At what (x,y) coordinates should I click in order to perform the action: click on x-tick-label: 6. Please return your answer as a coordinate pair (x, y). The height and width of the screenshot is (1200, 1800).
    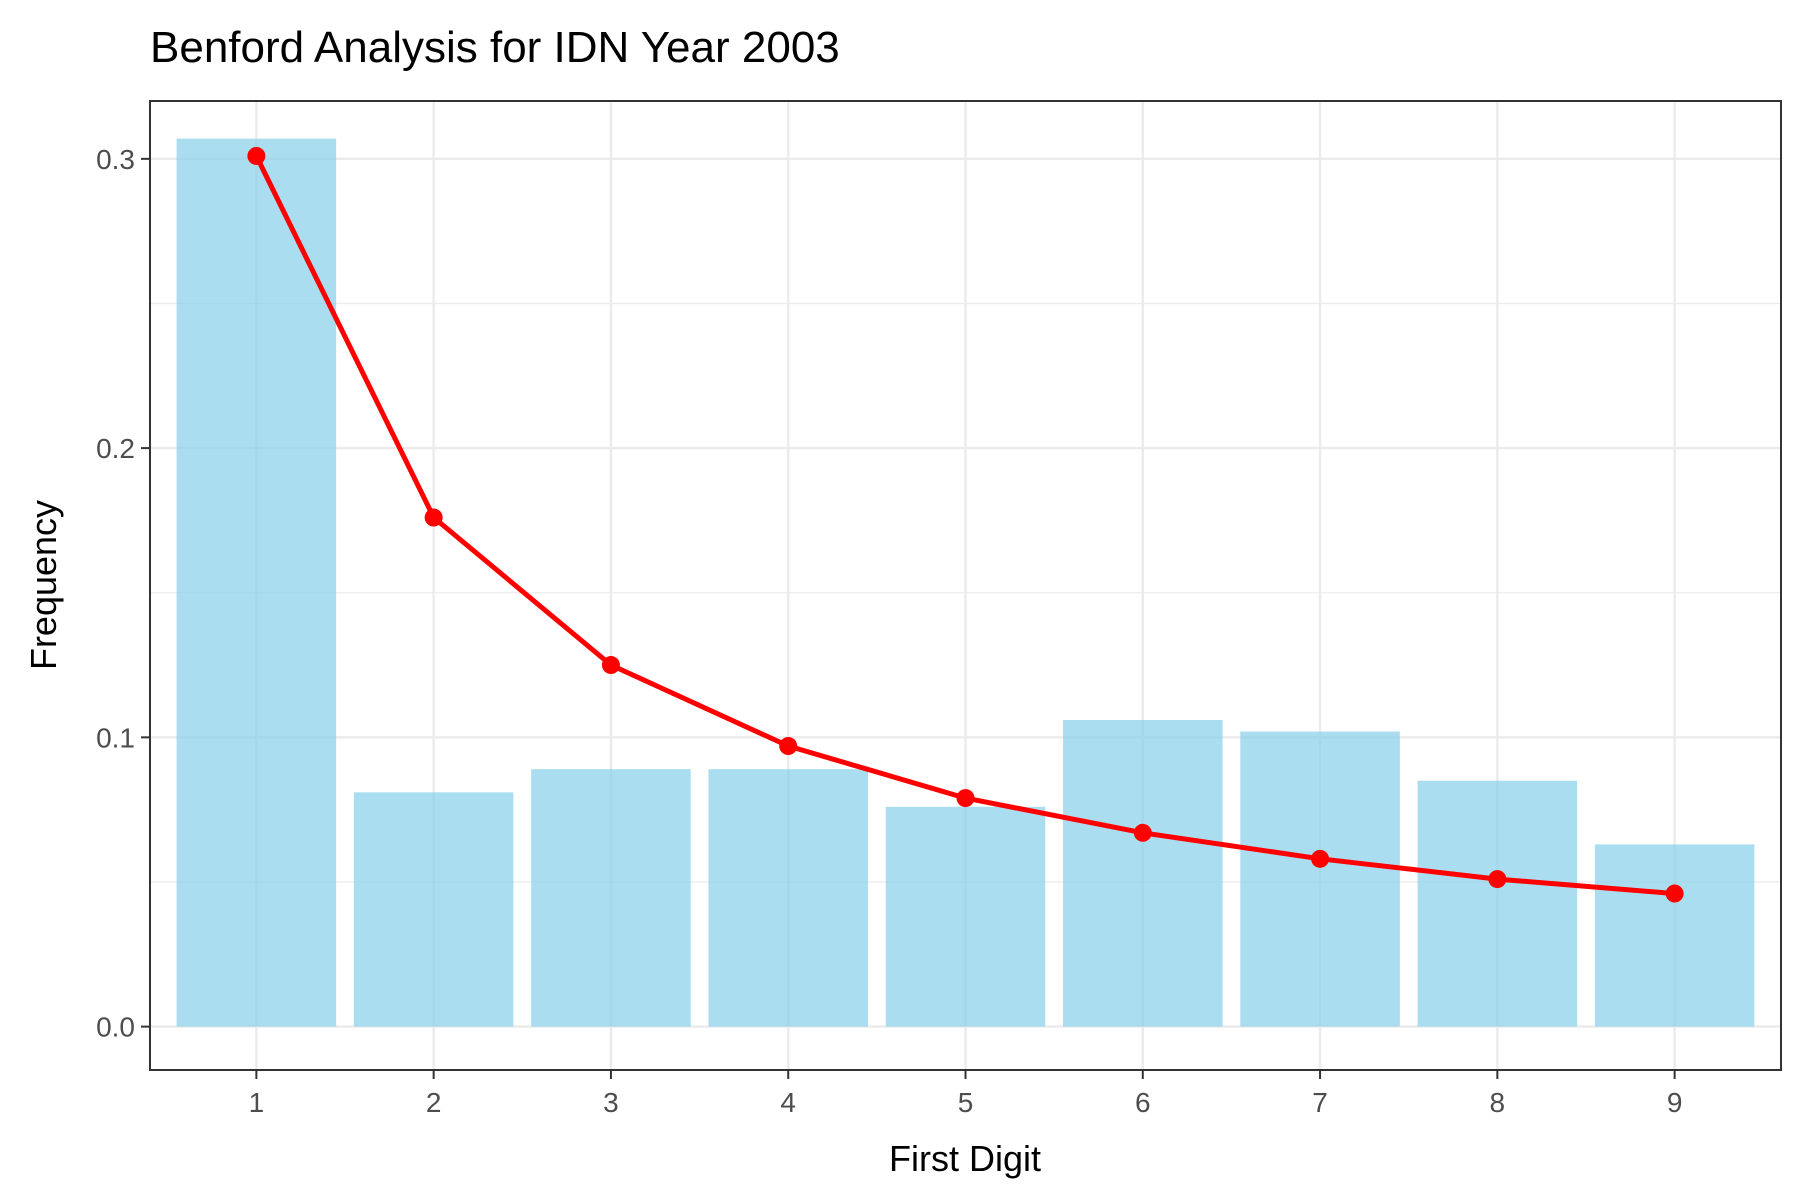
    Looking at the image, I should click on (1143, 1102).